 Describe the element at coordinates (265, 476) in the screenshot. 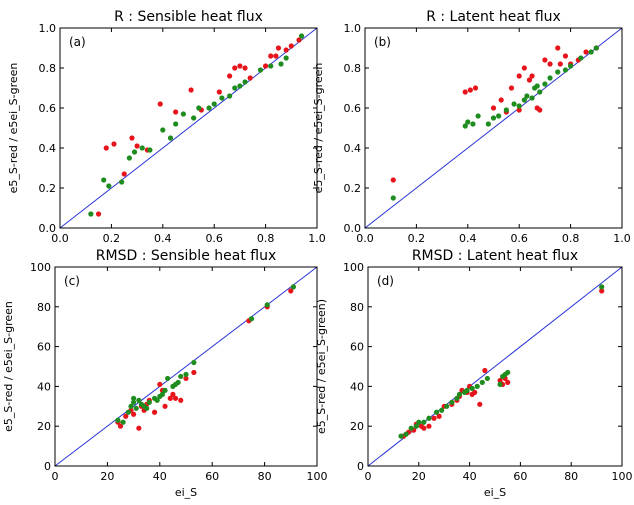

I see `x-tick-label: 80` at that location.